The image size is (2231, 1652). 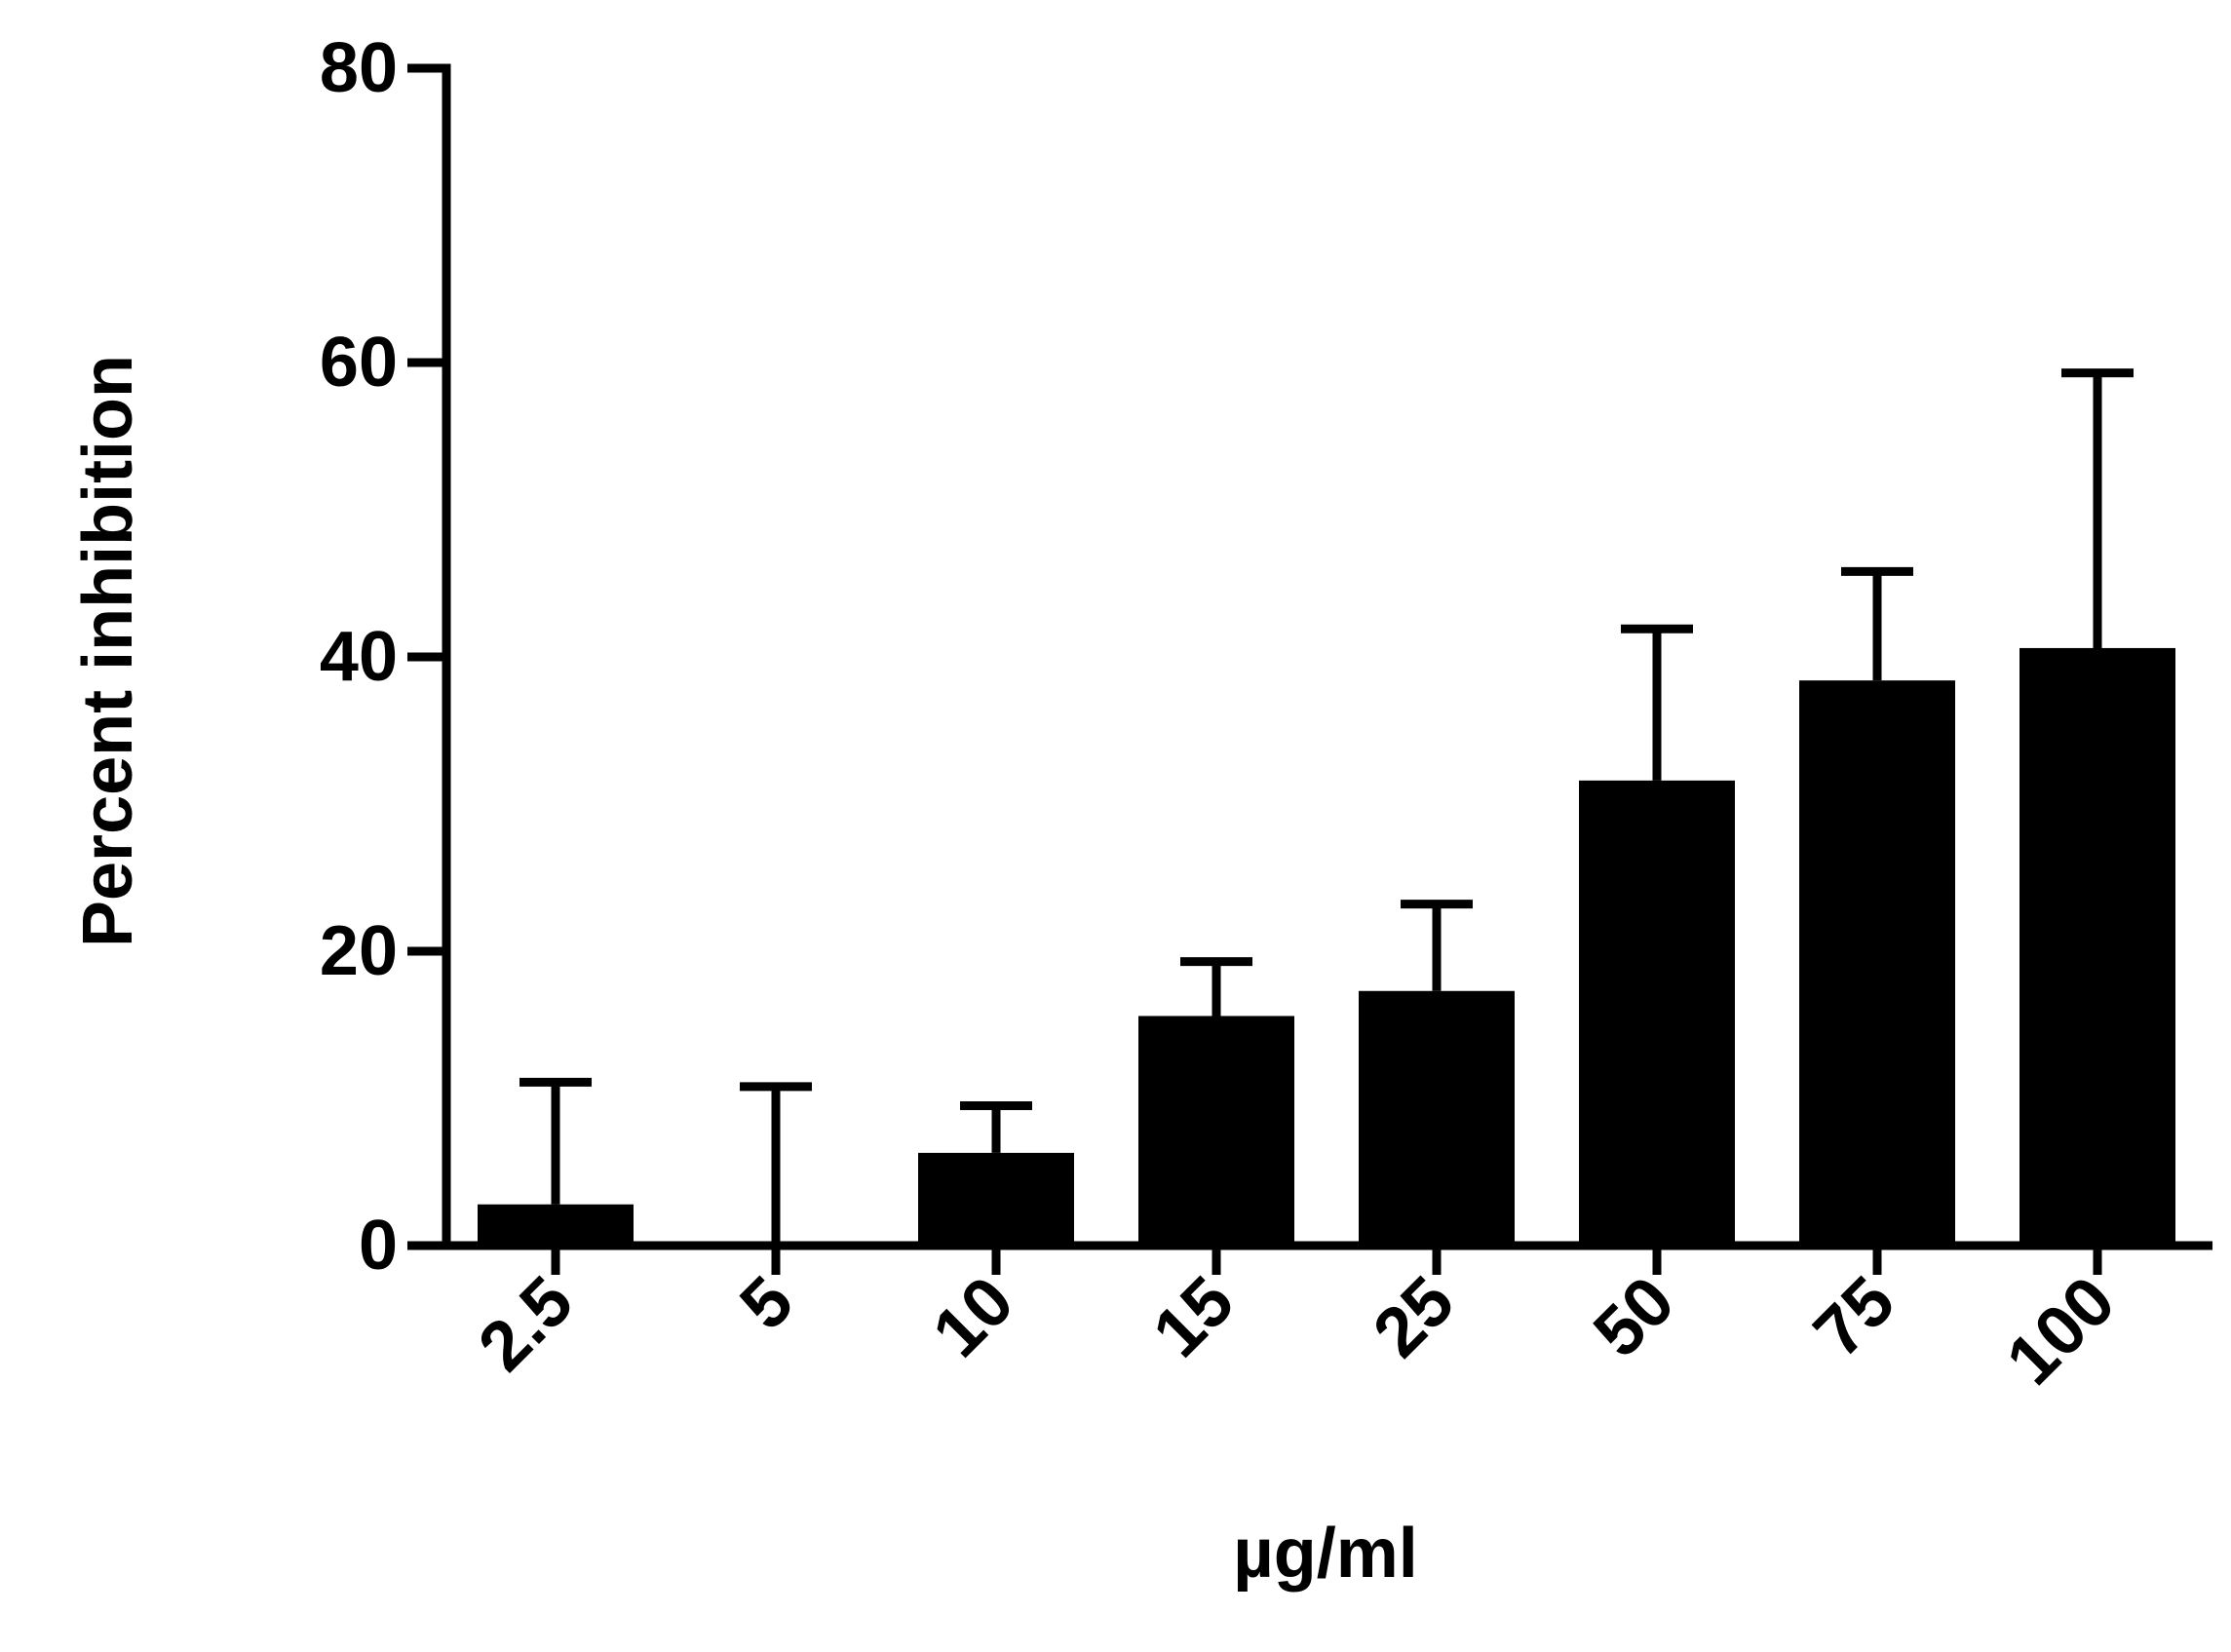 I want to click on y-ticks-layer: 0 20 40 60 80, so click(x=383, y=657).